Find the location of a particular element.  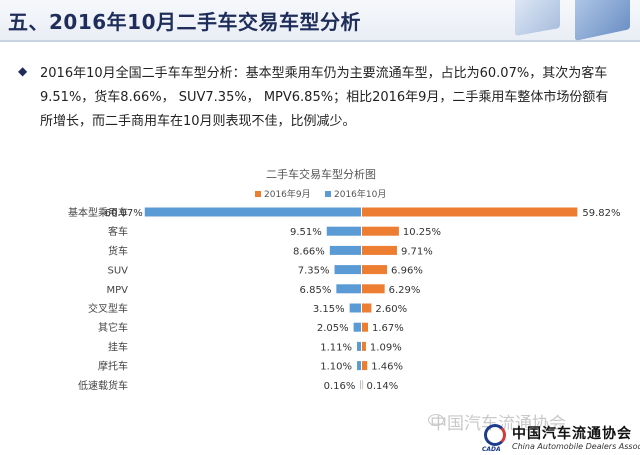

value-label-2016-10: 1.10% is located at coordinates (336, 367).